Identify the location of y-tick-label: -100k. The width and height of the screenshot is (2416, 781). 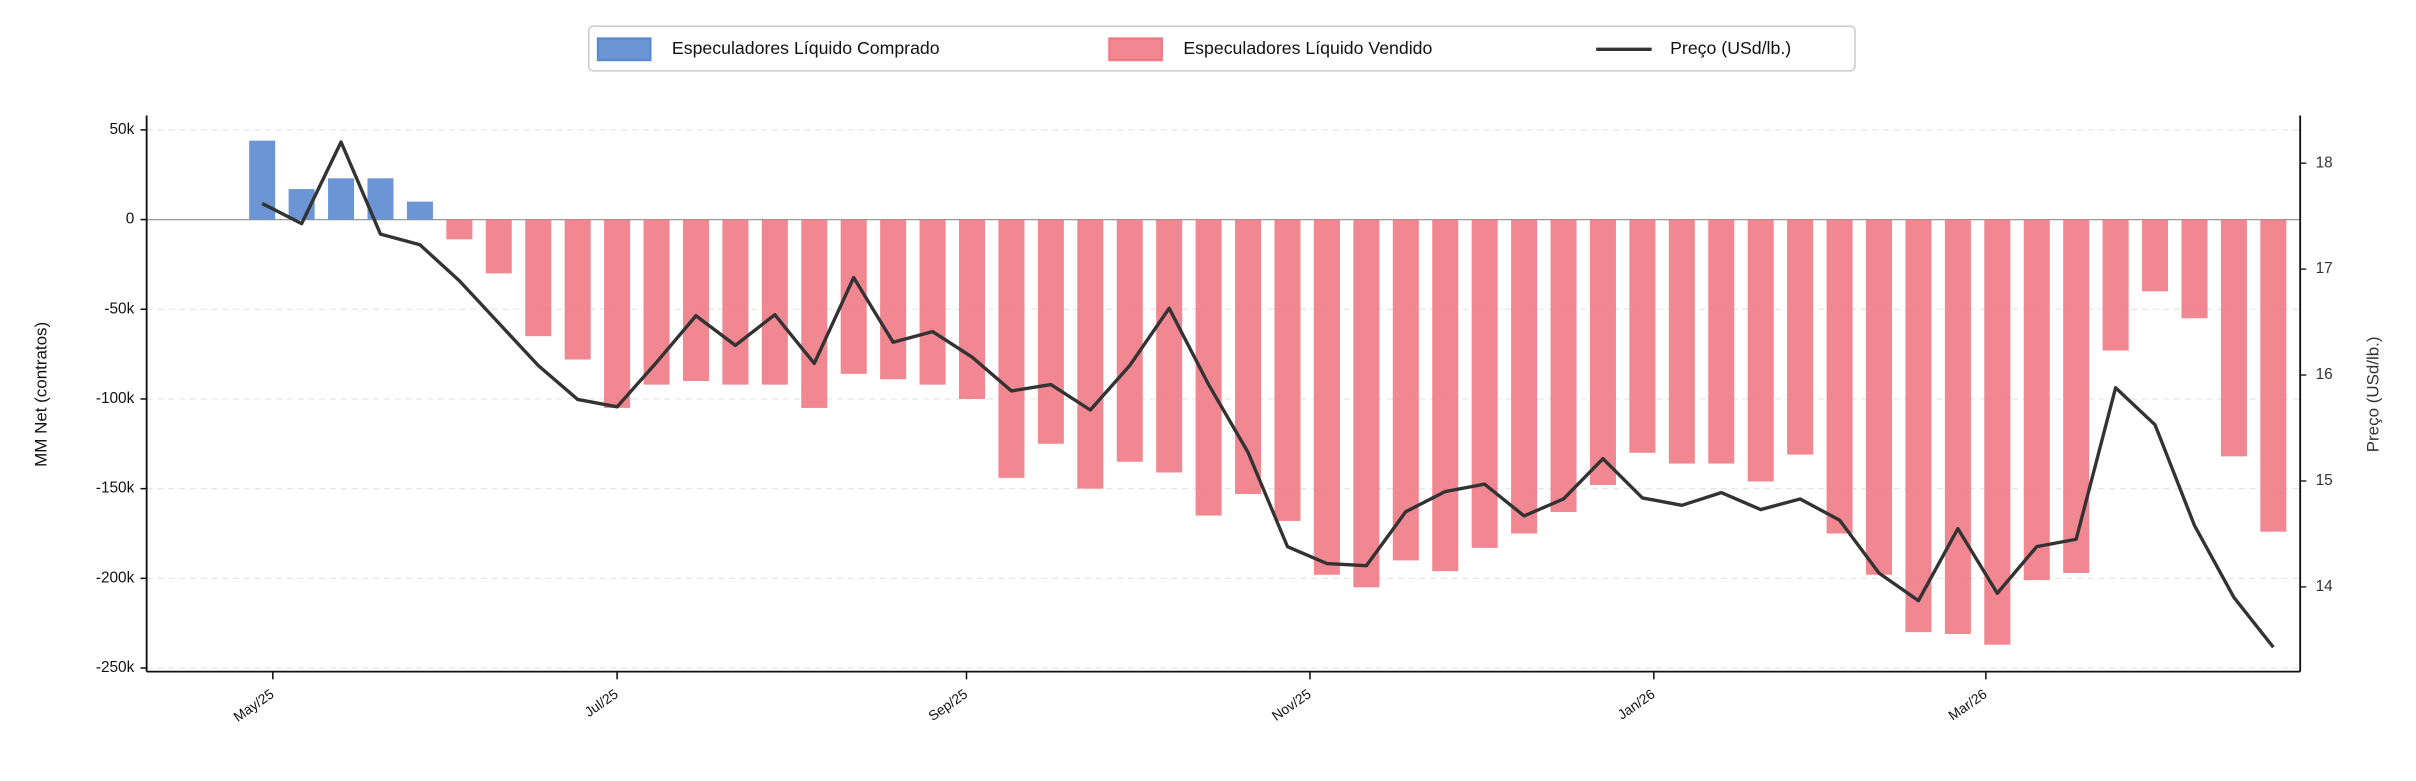
(115, 398).